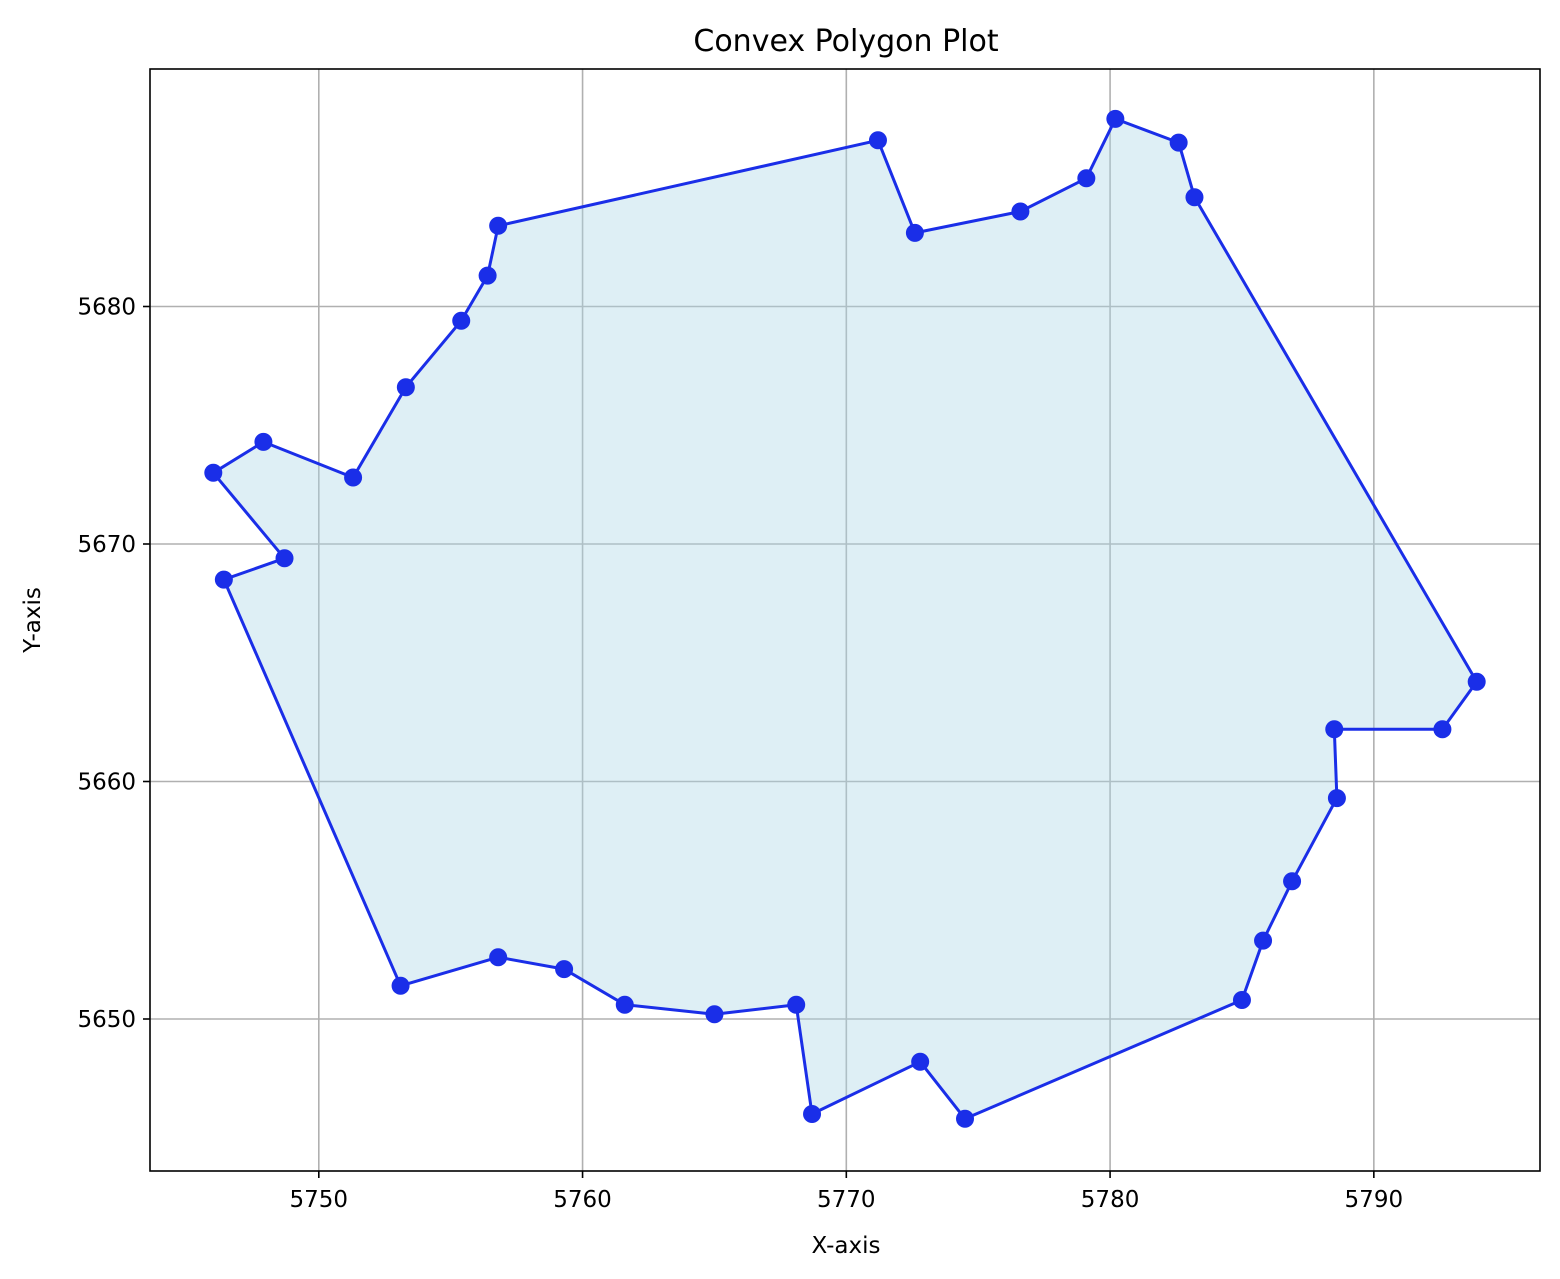 The height and width of the screenshot is (1279, 1560). I want to click on x-tick-label: 5780, so click(1110, 1200).